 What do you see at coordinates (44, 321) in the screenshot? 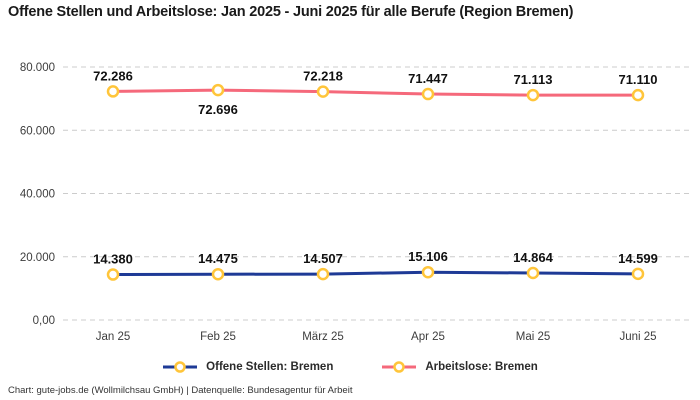
I see `y-tick-label: 0,00` at bounding box center [44, 321].